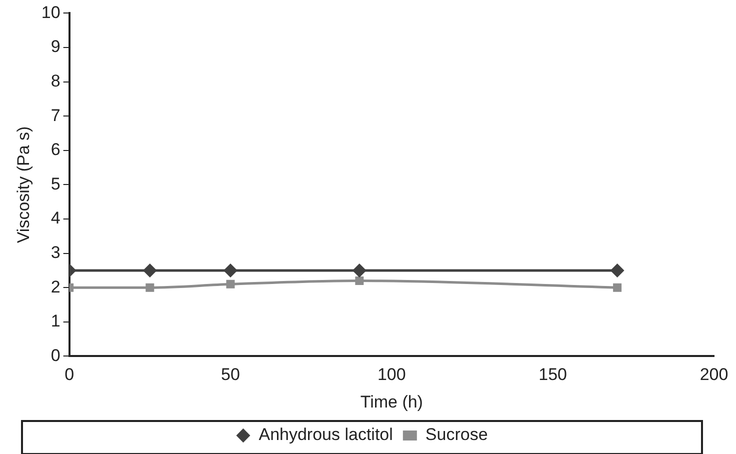 This screenshot has width=736, height=454. What do you see at coordinates (55, 184) in the screenshot?
I see `y-tick-label: 5` at bounding box center [55, 184].